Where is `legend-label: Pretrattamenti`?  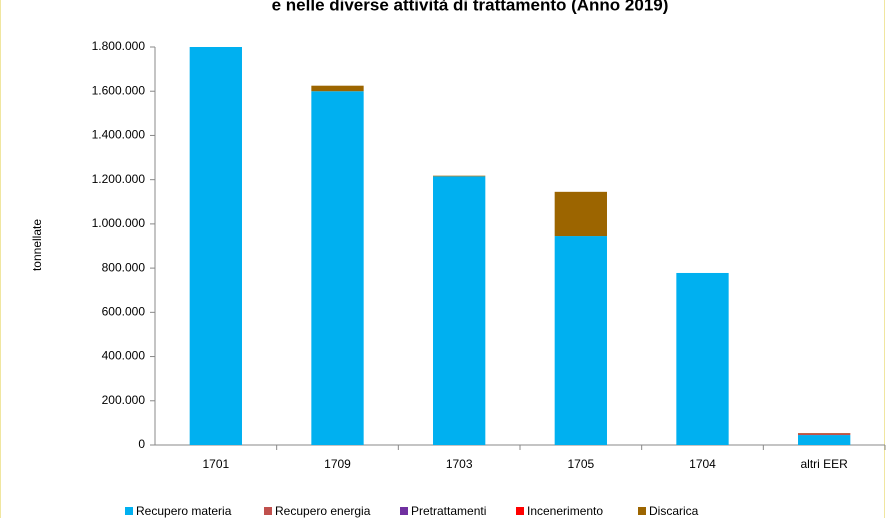 legend-label: Pretrattamenti is located at coordinates (448, 511).